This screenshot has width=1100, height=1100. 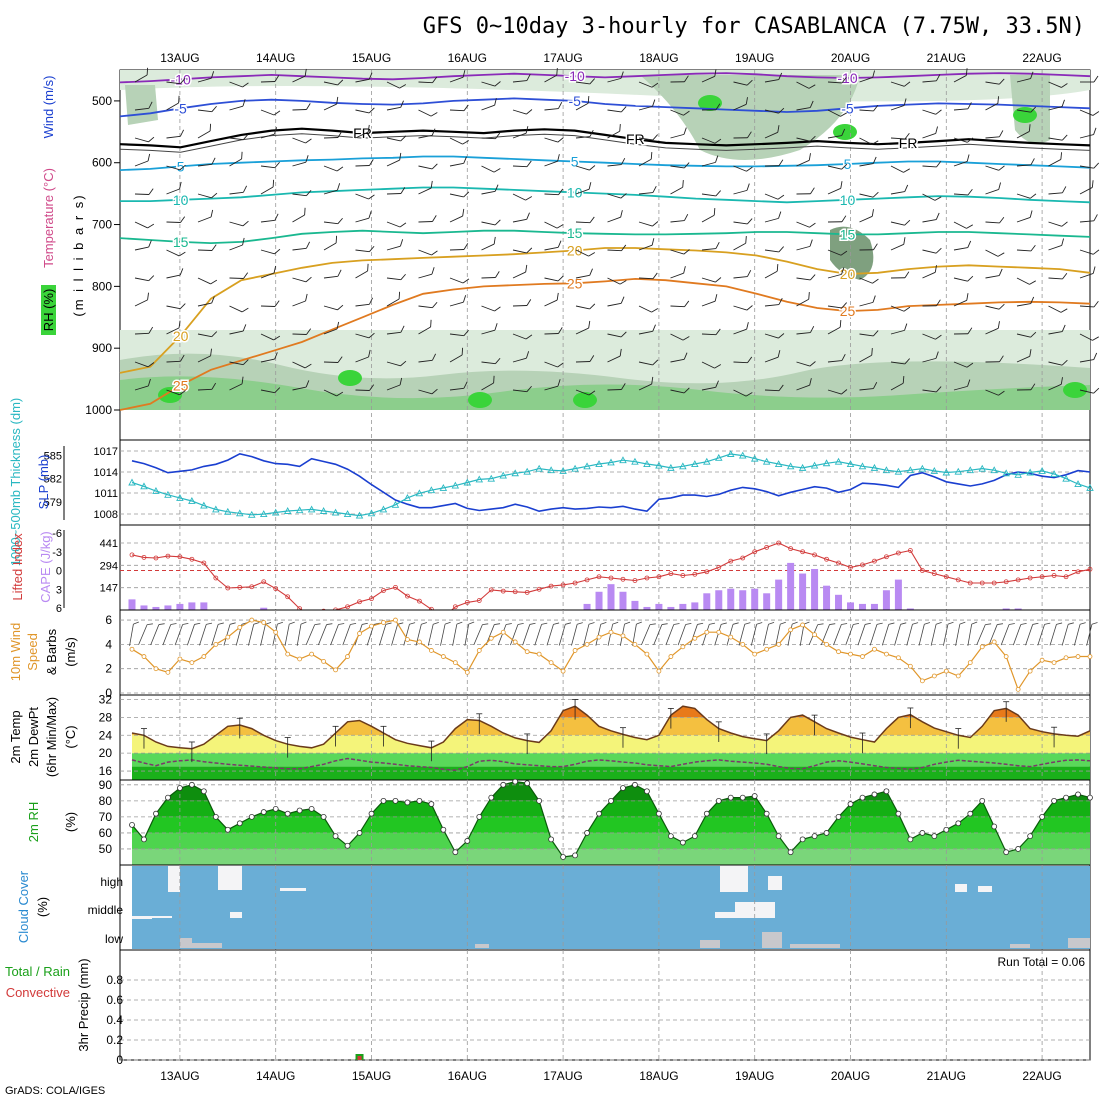 What do you see at coordinates (605, 652) in the screenshot?
I see `wind10m-grid` at bounding box center [605, 652].